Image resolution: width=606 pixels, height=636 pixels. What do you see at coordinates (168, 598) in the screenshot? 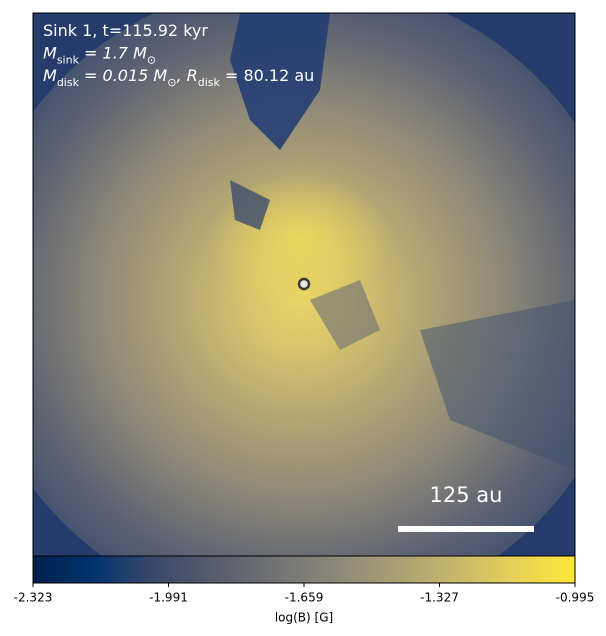
I see `colorbar-tick-label: -1.991` at bounding box center [168, 598].